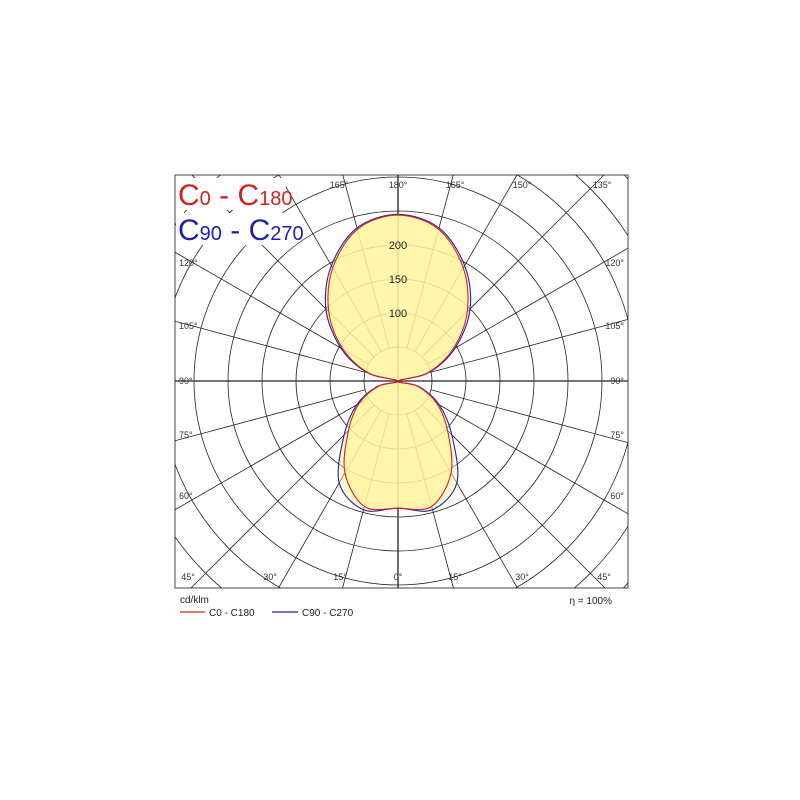  I want to click on radial-ticks: 100 150 200, so click(398, 280).